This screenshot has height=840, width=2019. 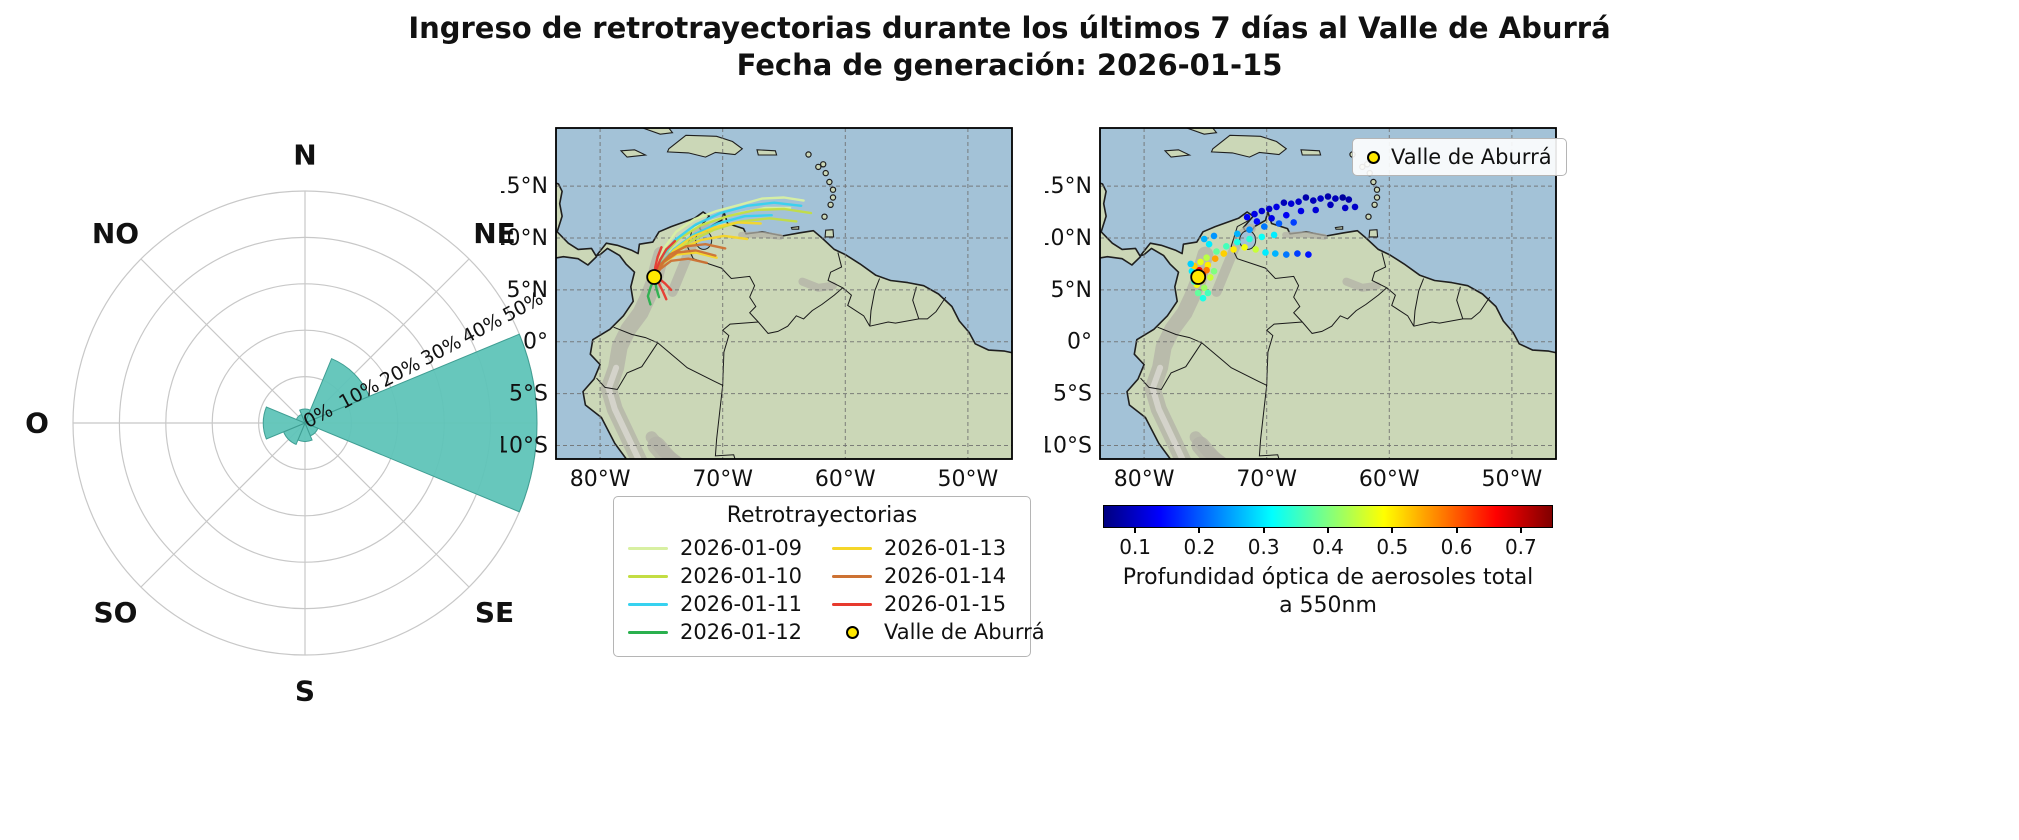 What do you see at coordinates (1072, 394) in the screenshot?
I see `y-tick-label: 5°S` at bounding box center [1072, 394].